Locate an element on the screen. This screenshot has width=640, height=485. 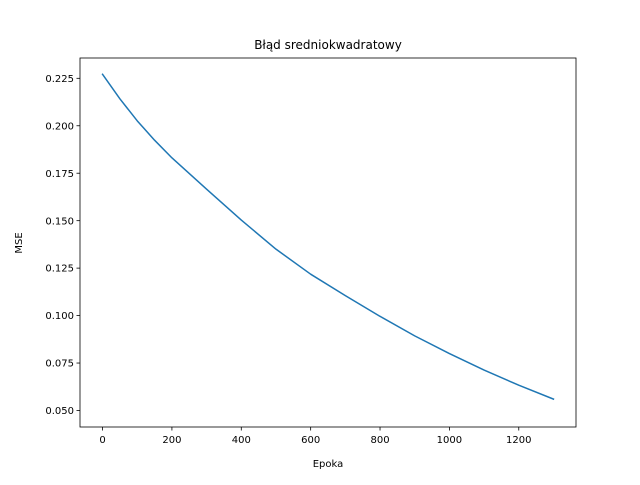
y-tick-label: 0.175 is located at coordinates (59, 174).